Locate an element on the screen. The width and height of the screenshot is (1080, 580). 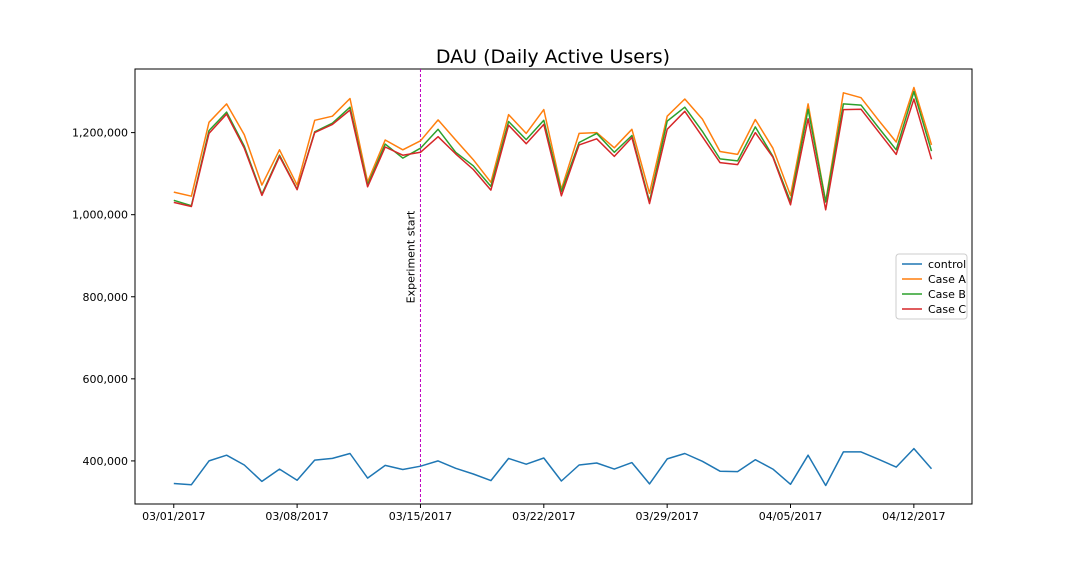
legend-label: control is located at coordinates (947, 264).